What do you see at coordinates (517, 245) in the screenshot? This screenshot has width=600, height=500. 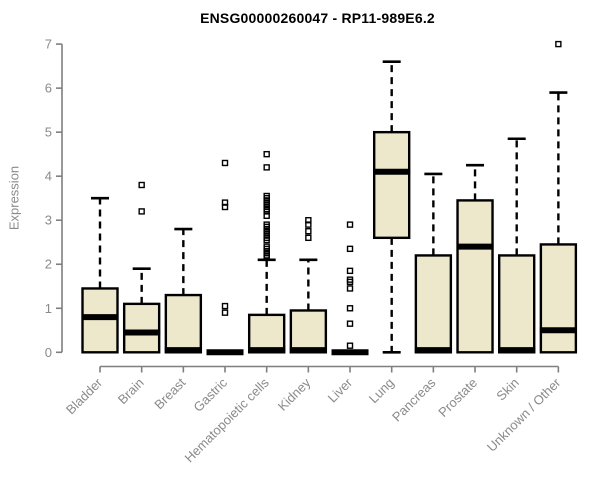 I see `box-group-skin` at bounding box center [517, 245].